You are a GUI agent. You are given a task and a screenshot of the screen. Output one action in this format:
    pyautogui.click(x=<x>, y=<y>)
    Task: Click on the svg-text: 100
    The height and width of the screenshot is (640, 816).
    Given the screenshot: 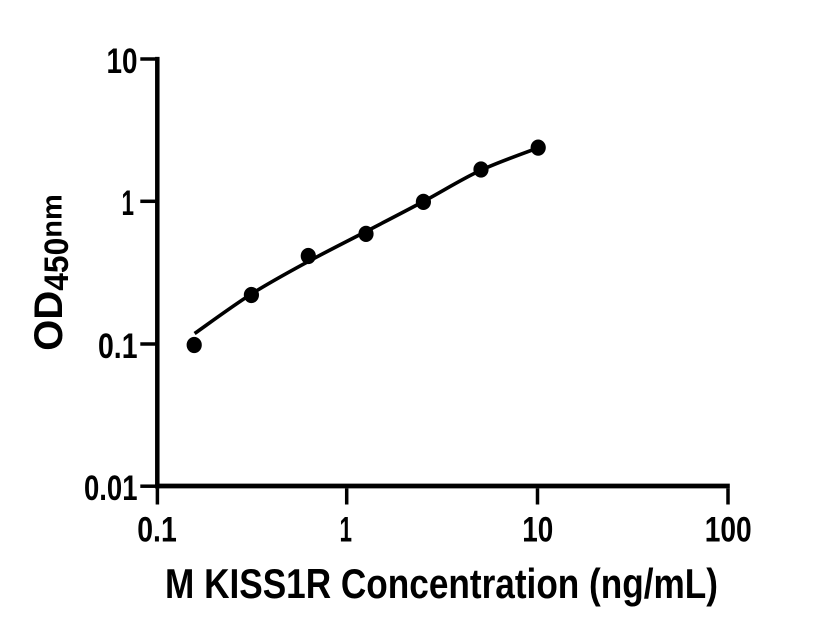 What is the action you would take?
    pyautogui.click(x=728, y=529)
    